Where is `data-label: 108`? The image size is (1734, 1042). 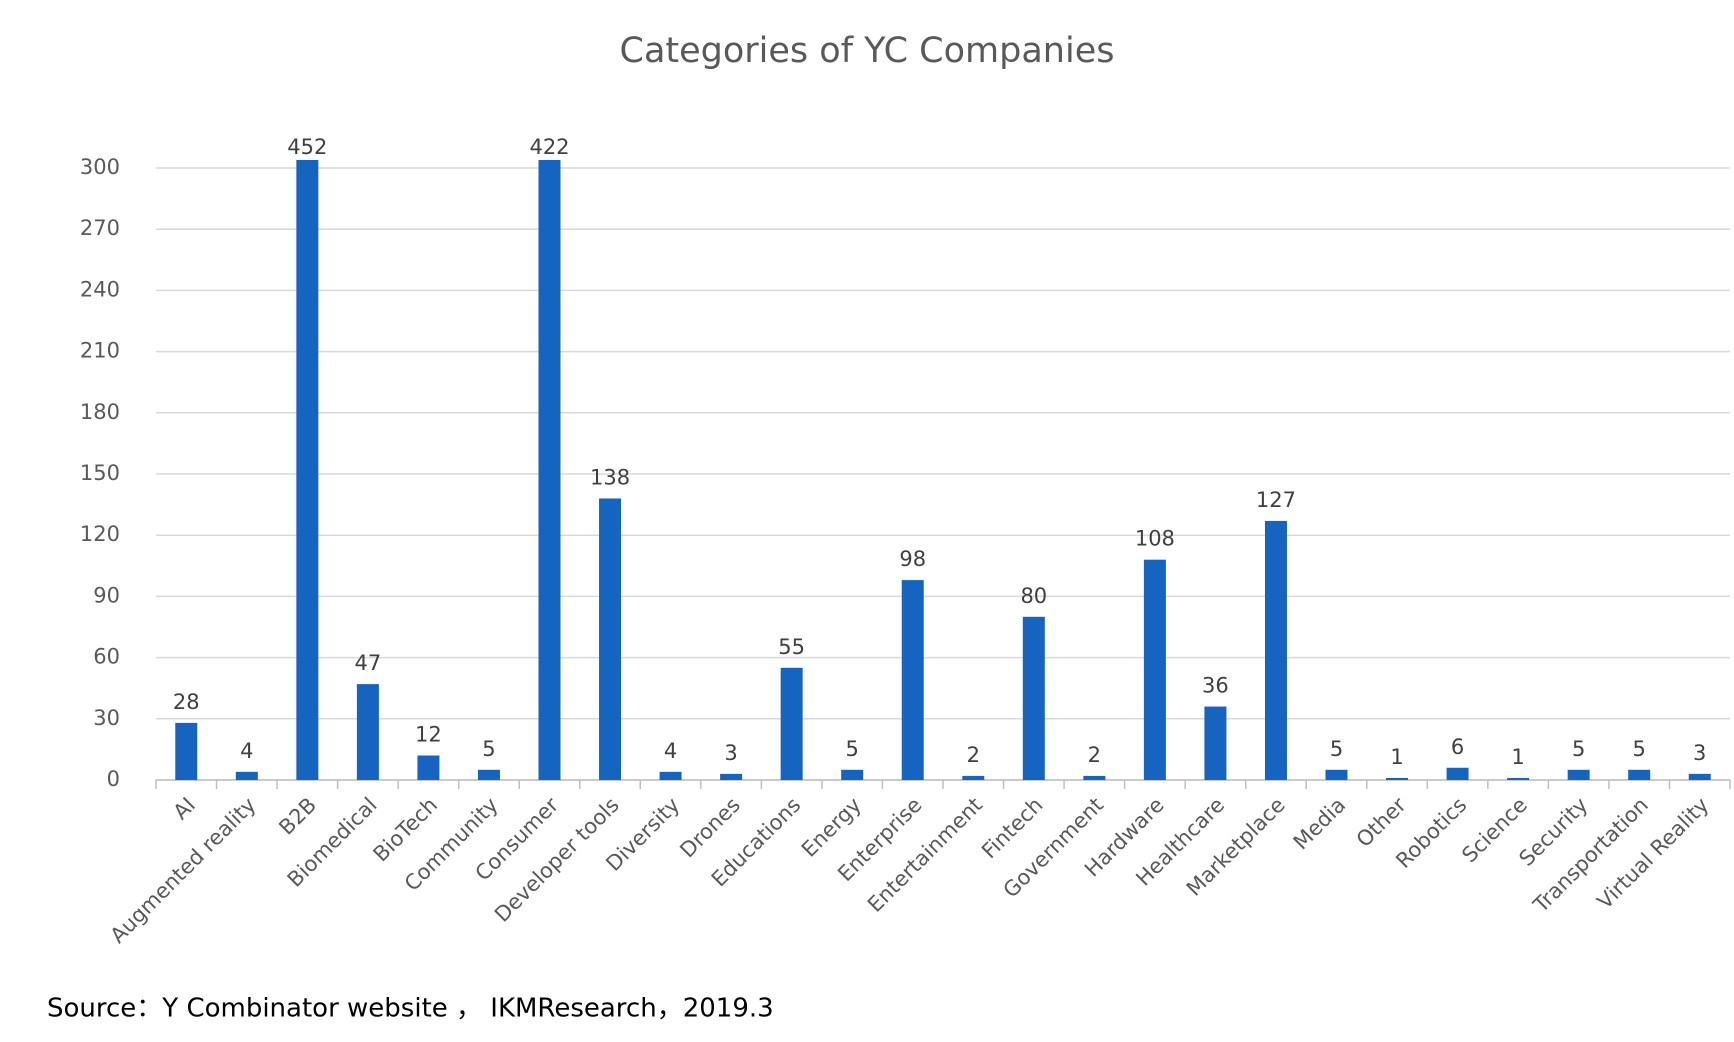
data-label: 108 is located at coordinates (1155, 539).